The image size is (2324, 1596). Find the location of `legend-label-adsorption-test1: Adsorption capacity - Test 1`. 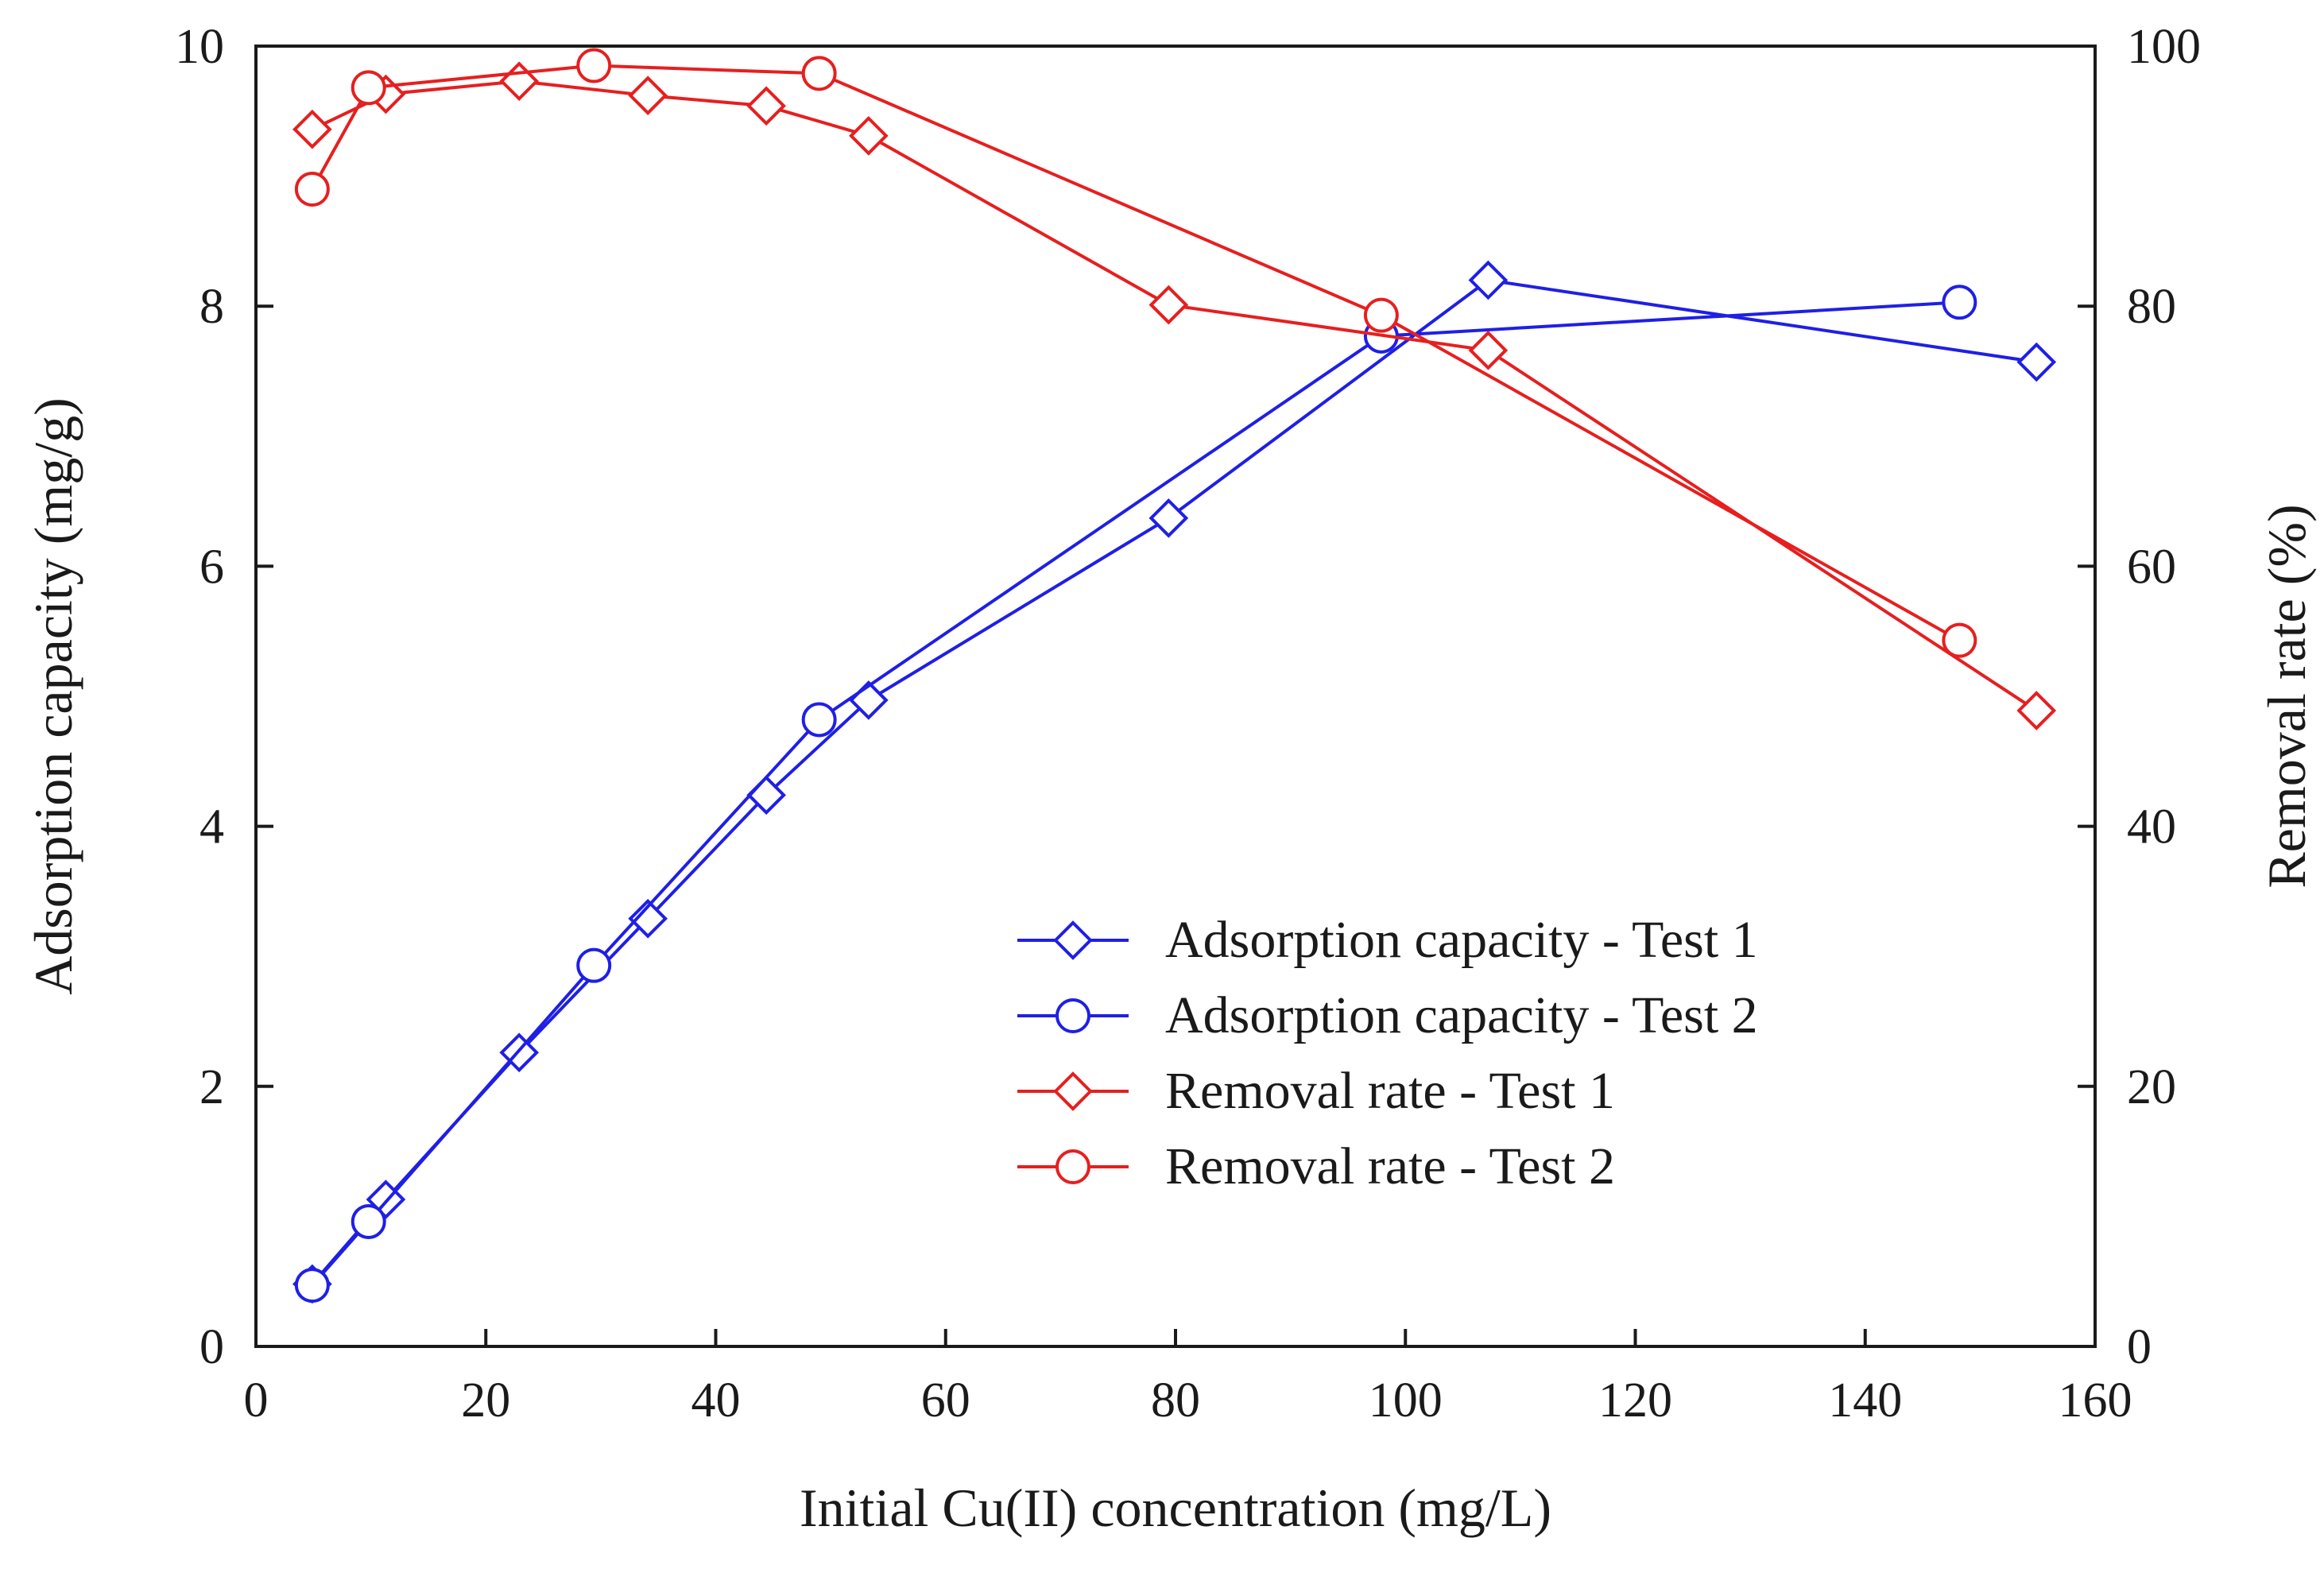

legend-label-adsorption-test1: Adsorption capacity - Test 1 is located at coordinates (1461, 940).